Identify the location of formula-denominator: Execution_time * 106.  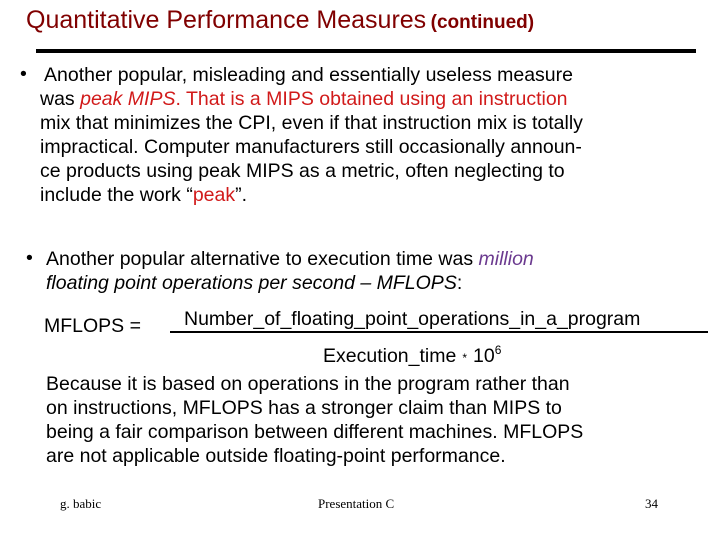
(412, 355).